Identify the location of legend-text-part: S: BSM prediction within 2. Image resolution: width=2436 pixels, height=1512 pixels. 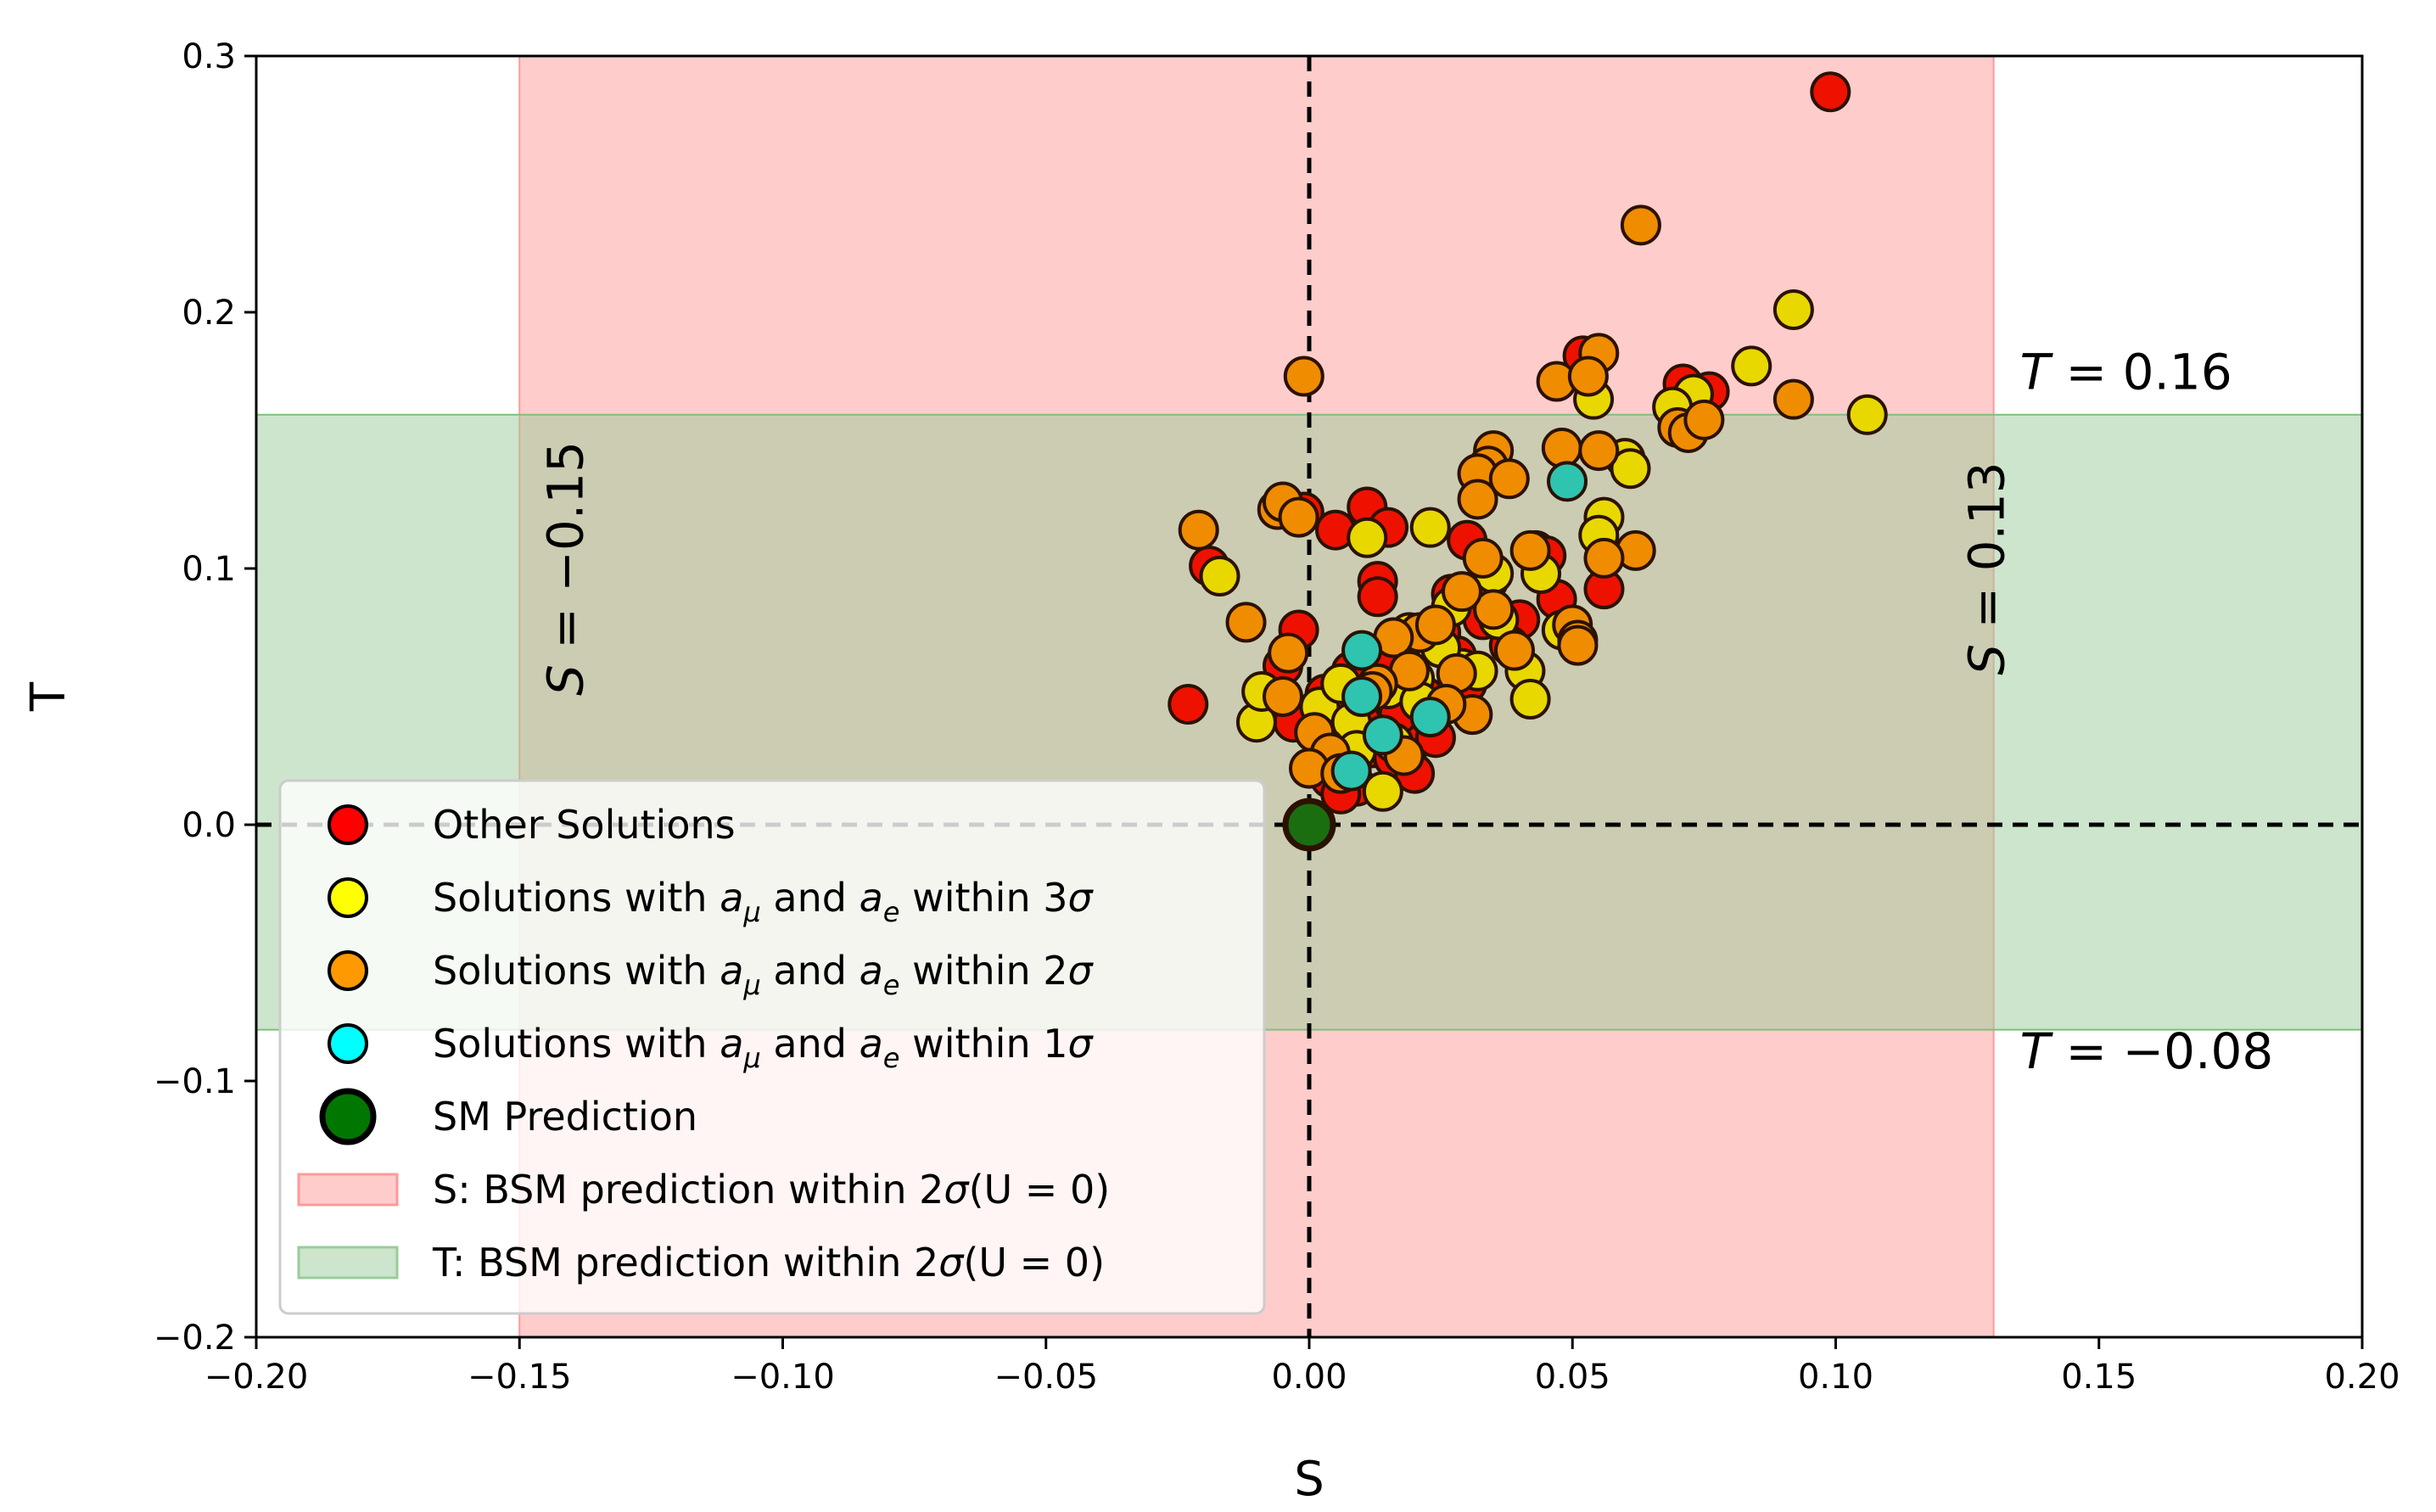
(688, 1189).